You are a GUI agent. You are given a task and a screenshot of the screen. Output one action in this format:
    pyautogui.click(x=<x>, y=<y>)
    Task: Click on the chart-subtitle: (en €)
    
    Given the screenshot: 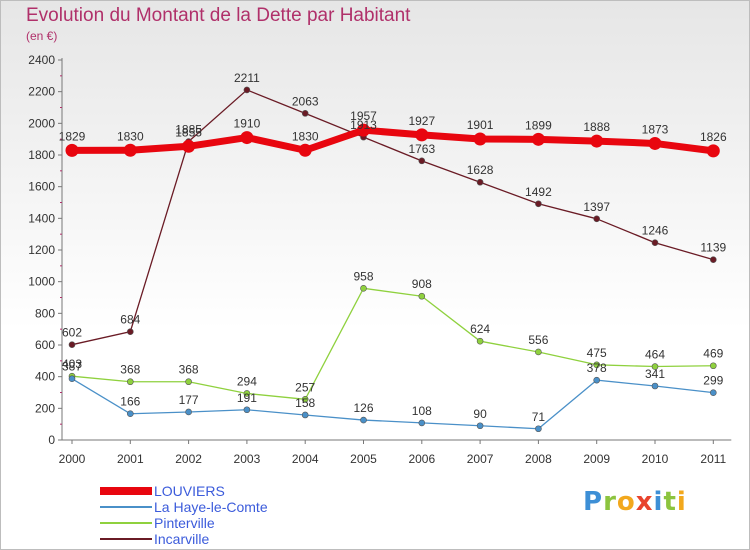 What is the action you would take?
    pyautogui.click(x=42, y=36)
    